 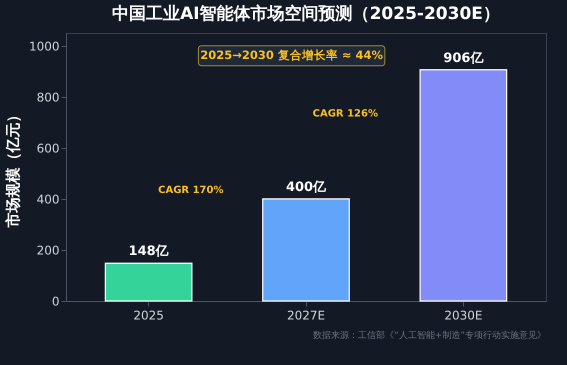 I want to click on annotation: CAGR 170%, so click(x=191, y=190).